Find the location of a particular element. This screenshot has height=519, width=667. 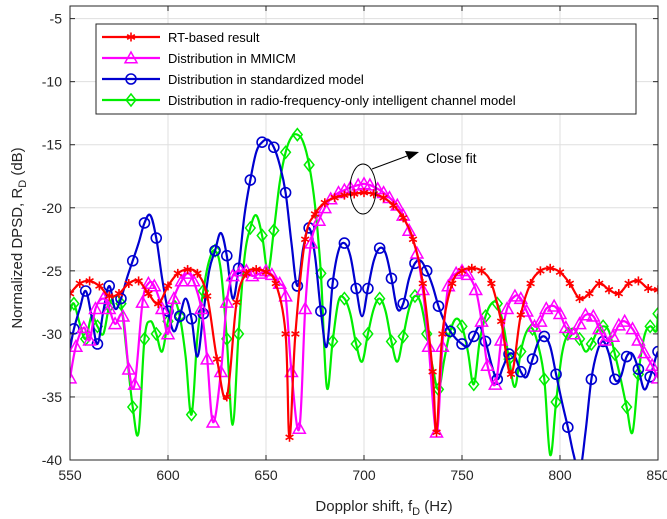

legend-label: Distribution in MMICM is located at coordinates (232, 58).